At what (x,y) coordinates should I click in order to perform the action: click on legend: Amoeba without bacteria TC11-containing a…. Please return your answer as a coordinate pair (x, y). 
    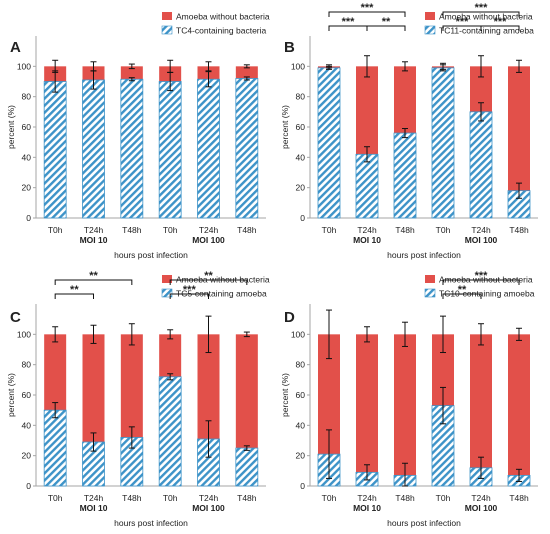
    Looking at the image, I should click on (479, 24).